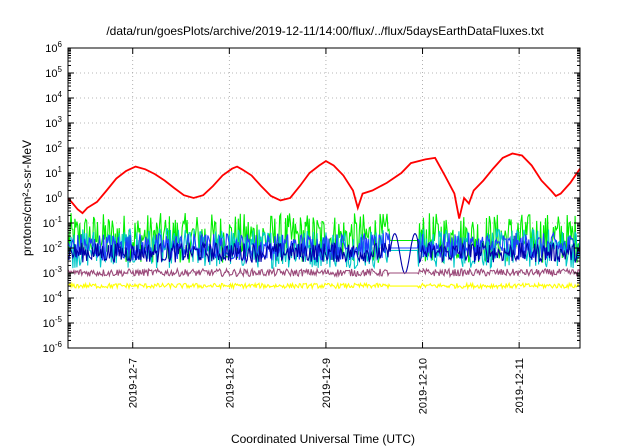 This screenshot has height=448, width=640. I want to click on y-tick-label: 10⁴, so click(53, 97).